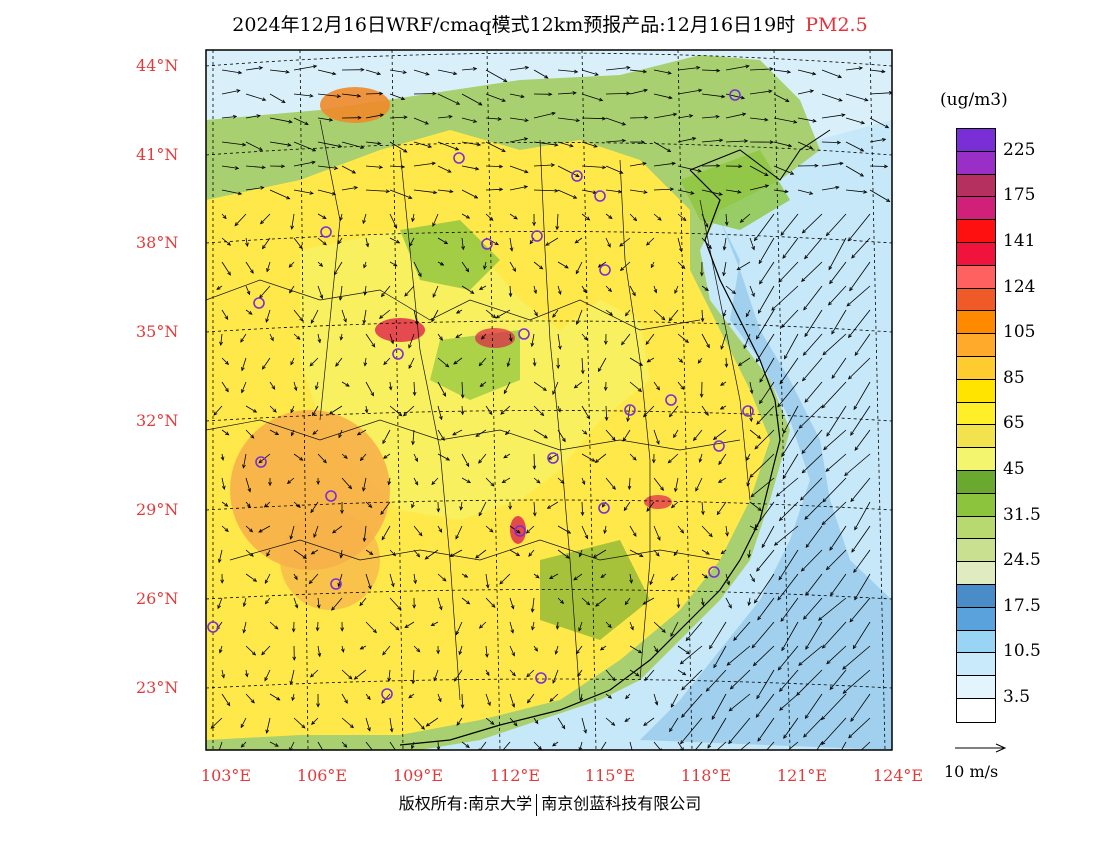 Image resolution: width=1100 pixels, height=850 pixels. What do you see at coordinates (976, 482) in the screenshot?
I see `colorbar-segment` at bounding box center [976, 482].